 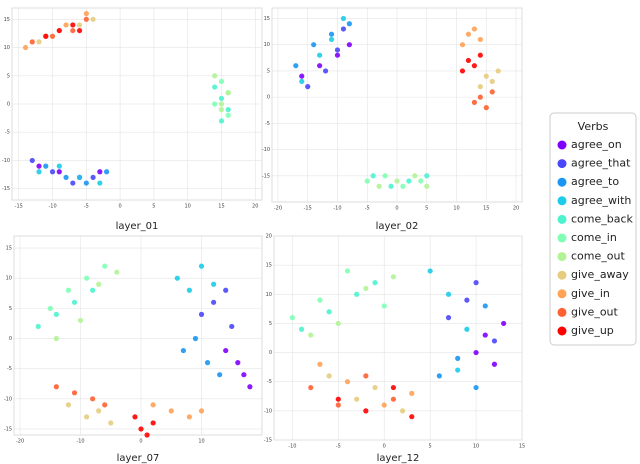 I want to click on panel-title: layer_02, so click(x=397, y=226).